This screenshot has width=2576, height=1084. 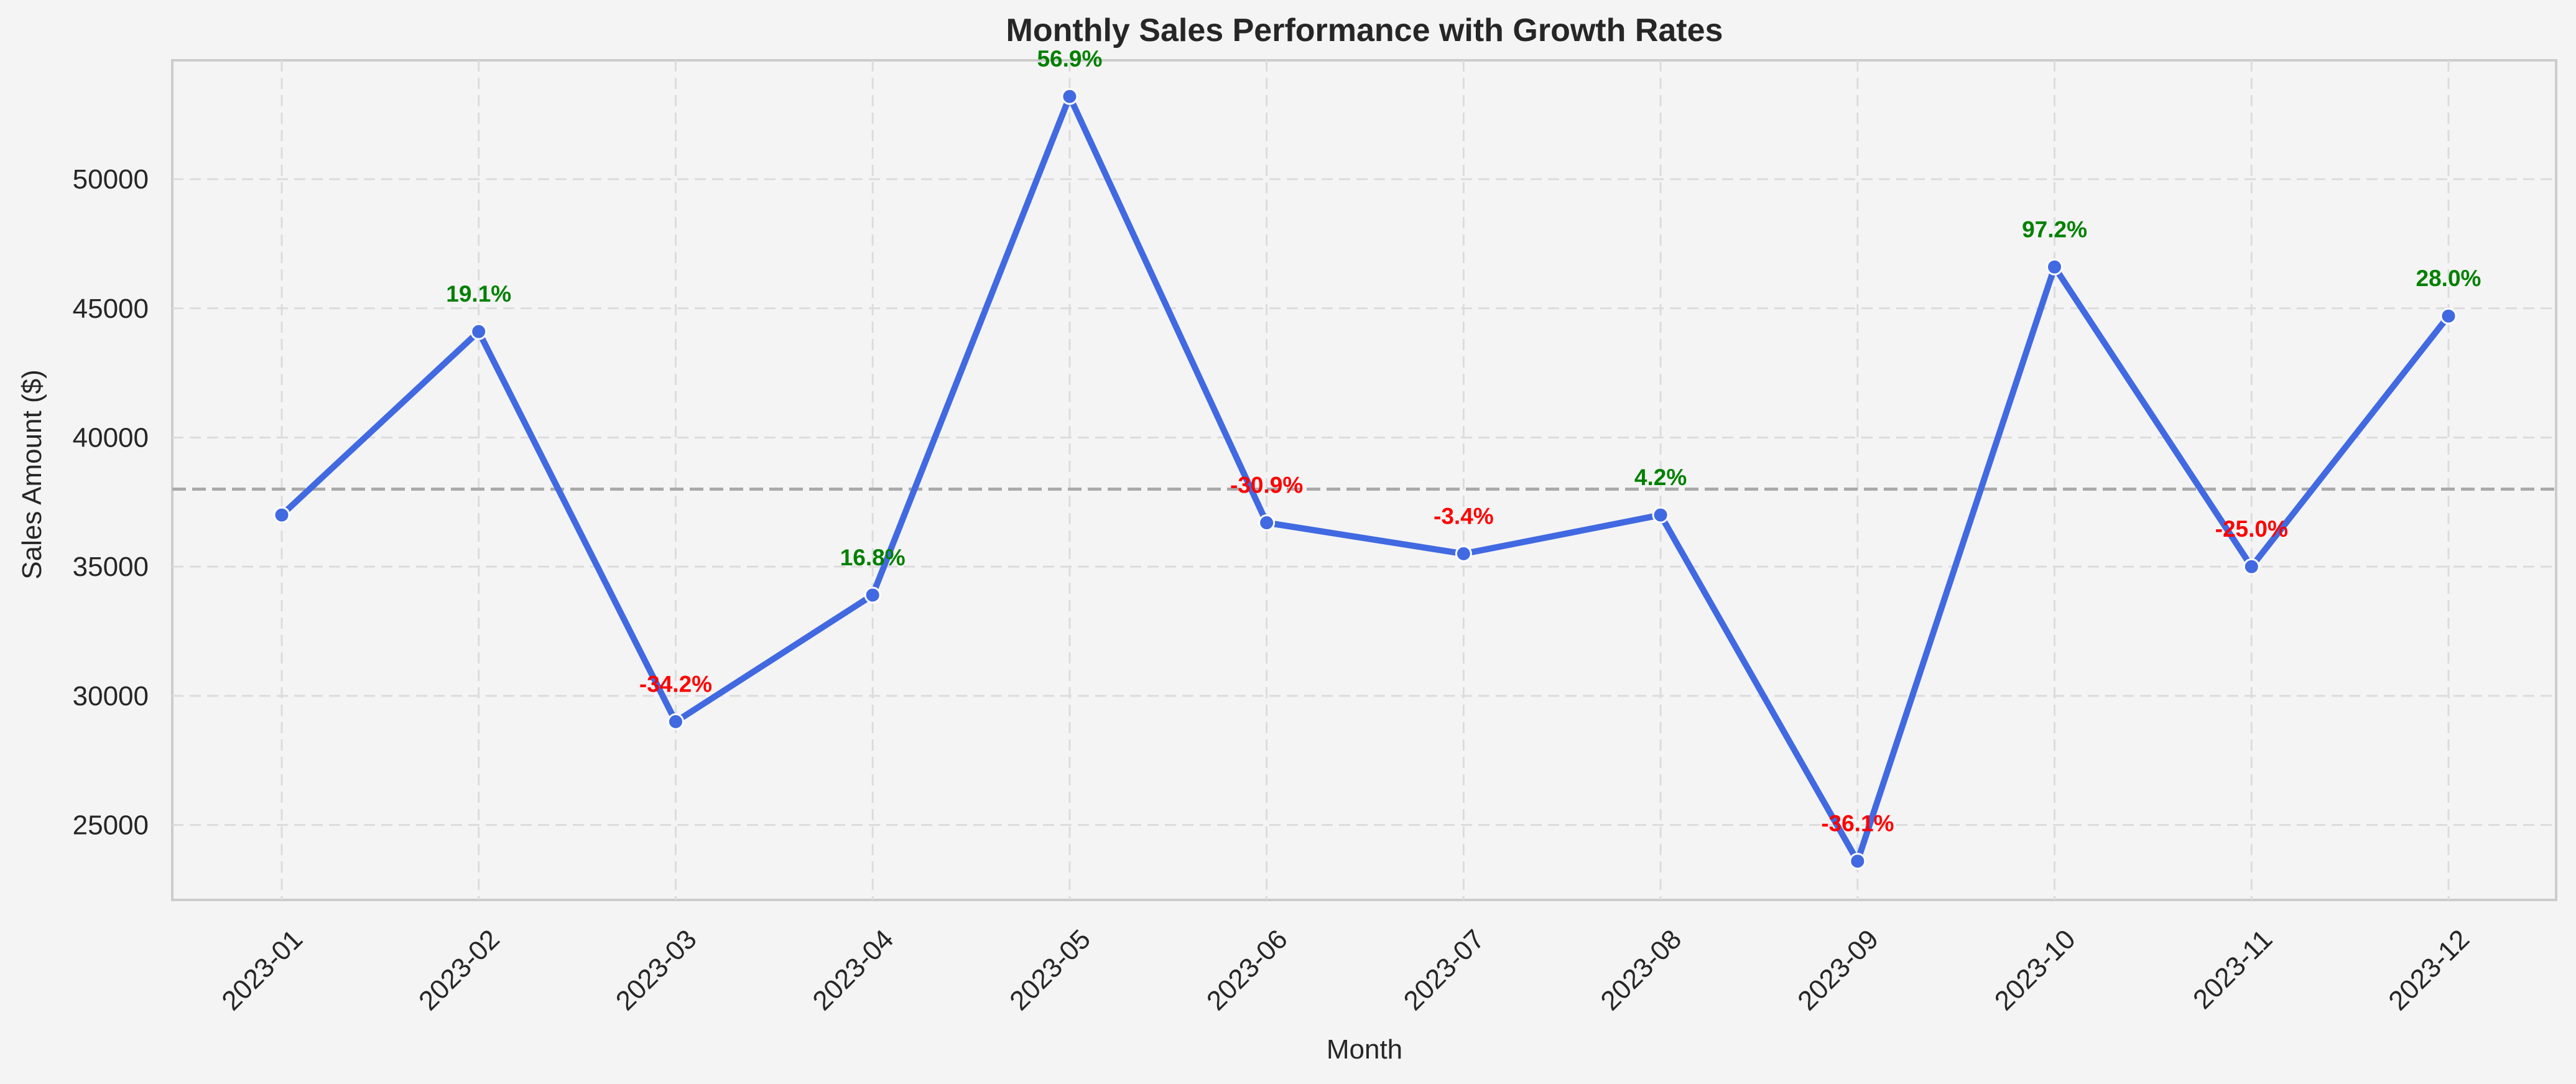 What do you see at coordinates (657, 970) in the screenshot?
I see `x-tick-label: 2023-03` at bounding box center [657, 970].